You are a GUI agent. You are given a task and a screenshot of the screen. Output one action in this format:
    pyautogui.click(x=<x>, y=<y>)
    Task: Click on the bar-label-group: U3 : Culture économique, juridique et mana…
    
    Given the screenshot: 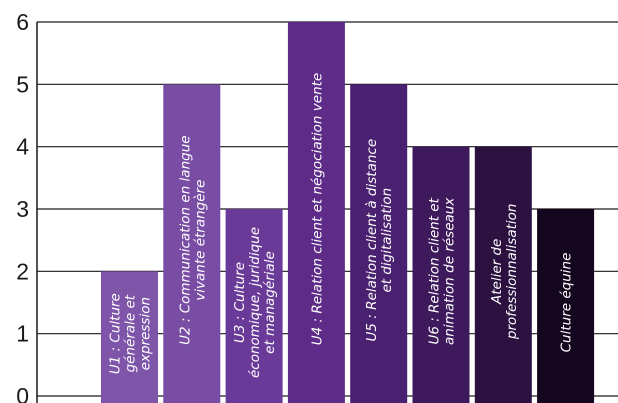 What is the action you would take?
    pyautogui.click(x=255, y=302)
    